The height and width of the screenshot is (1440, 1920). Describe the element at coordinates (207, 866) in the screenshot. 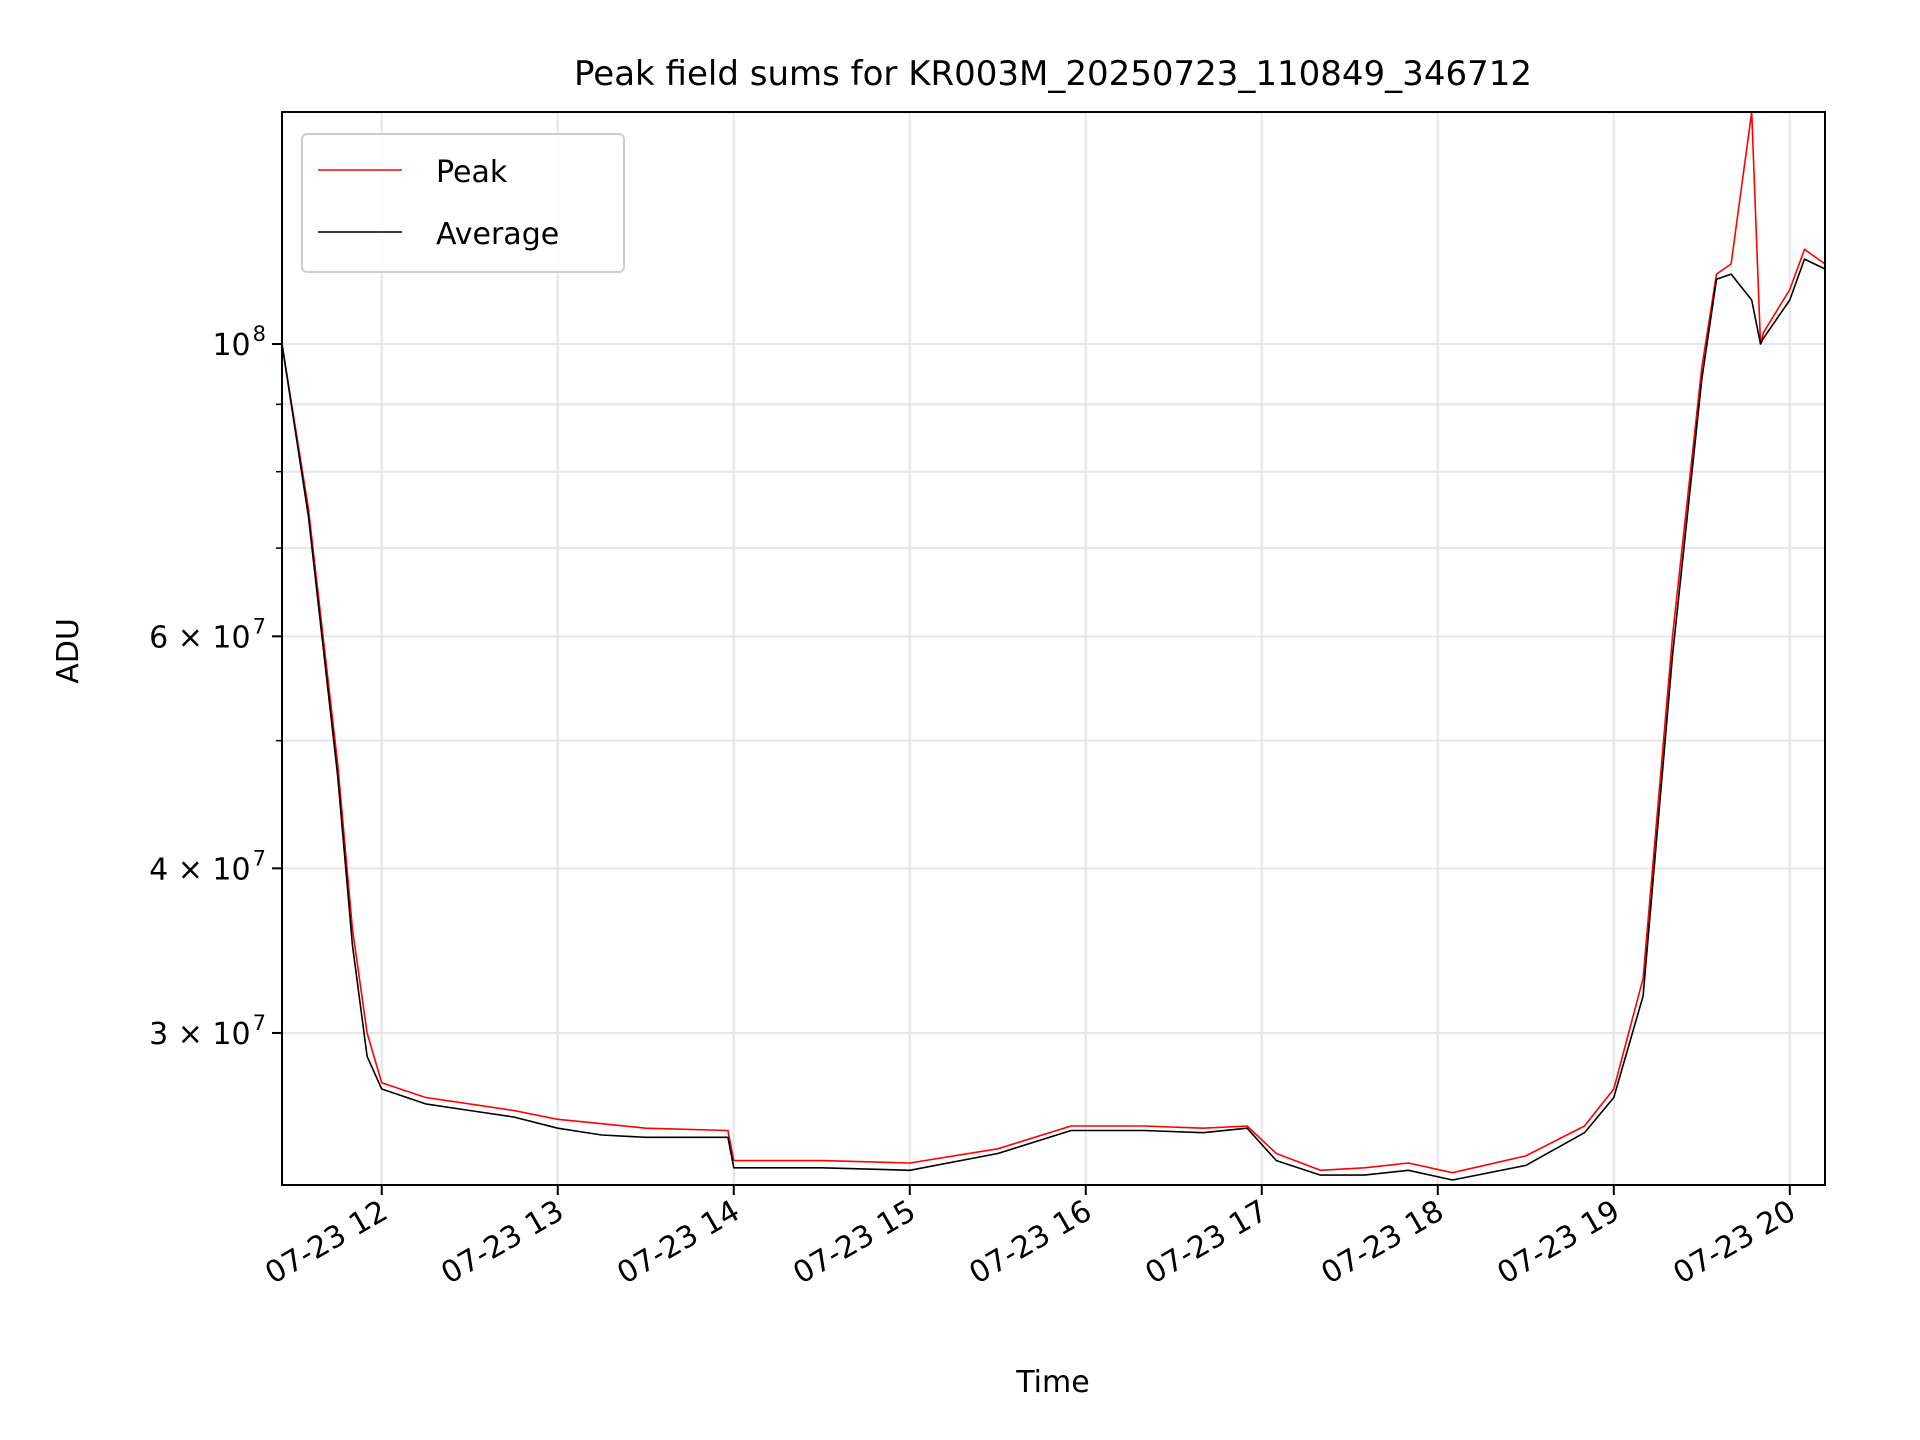

I see `y-tick-label: 4 × 107` at that location.